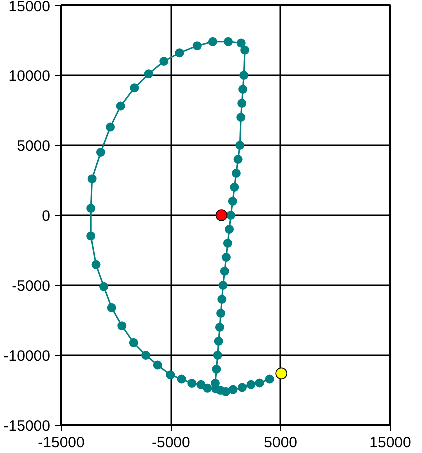  I want to click on y-tick-label: -5000, so click(31, 286).